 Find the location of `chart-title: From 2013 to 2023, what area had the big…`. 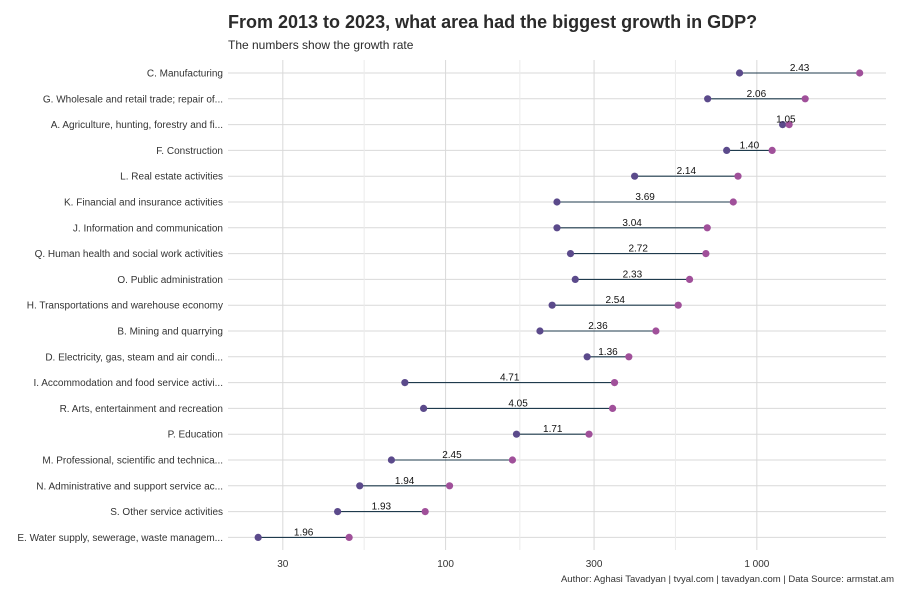

chart-title: From 2013 to 2023, what area had the big… is located at coordinates (492, 22).